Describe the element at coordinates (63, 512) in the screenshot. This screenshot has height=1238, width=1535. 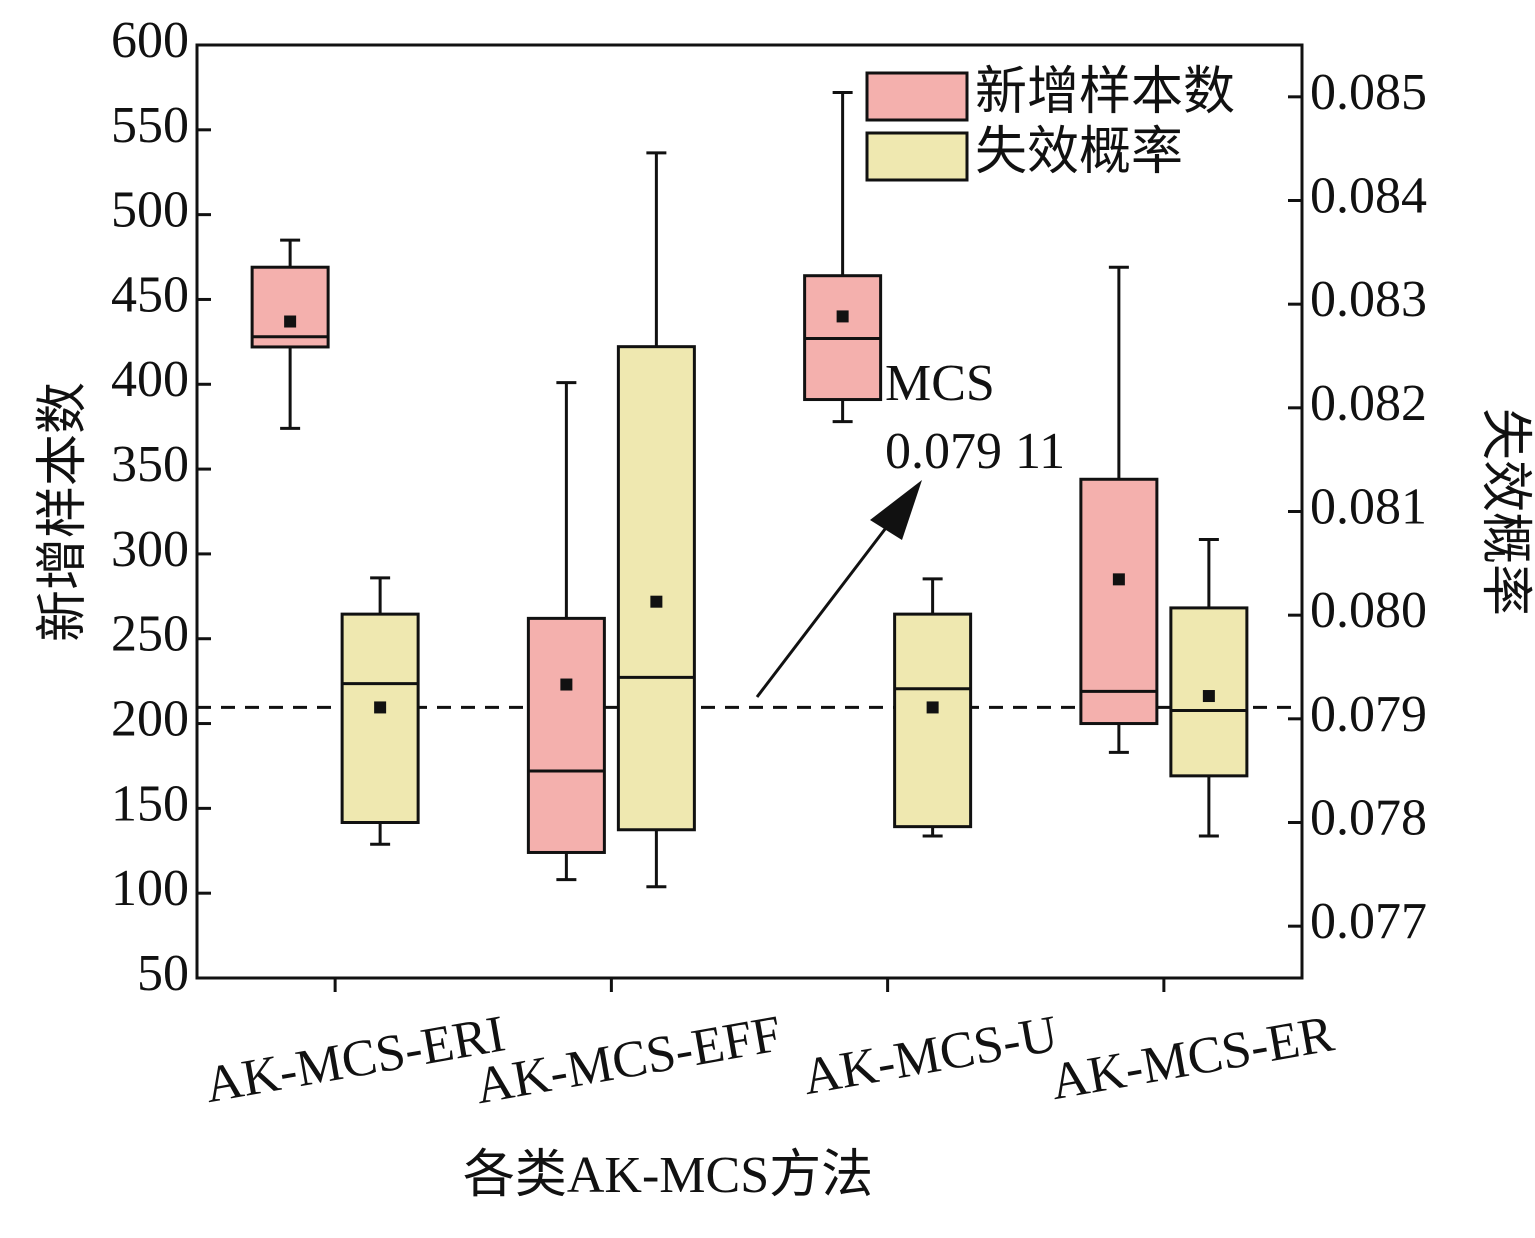
I see `y-axis-title: 新增样本数` at that location.